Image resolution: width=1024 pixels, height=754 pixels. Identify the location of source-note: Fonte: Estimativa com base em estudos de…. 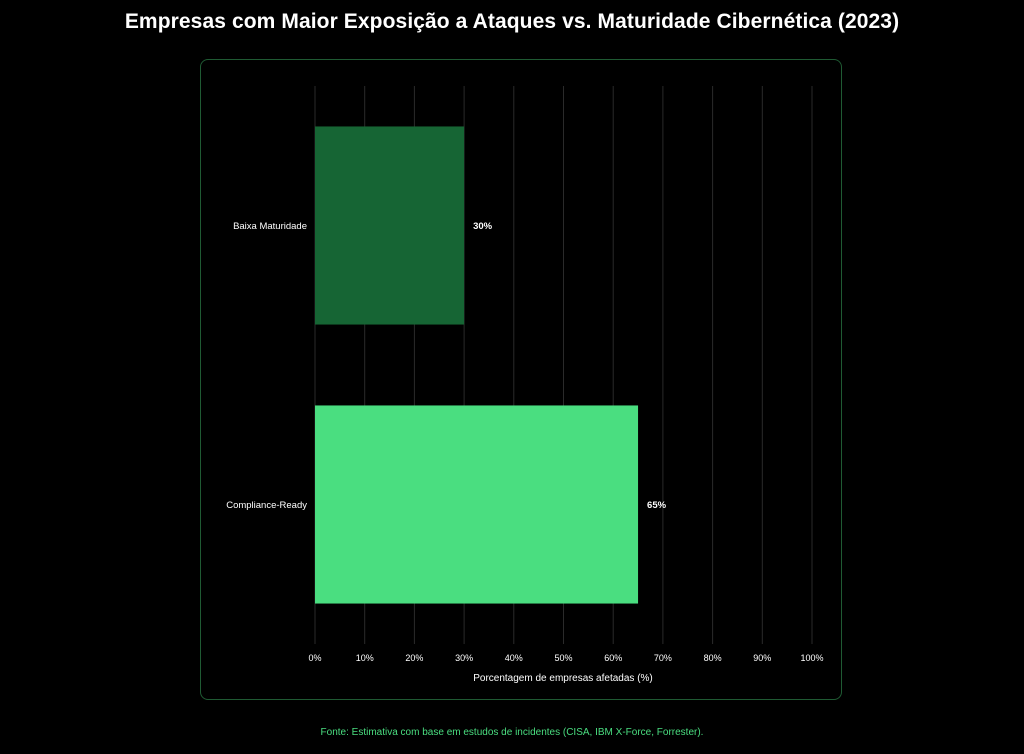
(512, 732).